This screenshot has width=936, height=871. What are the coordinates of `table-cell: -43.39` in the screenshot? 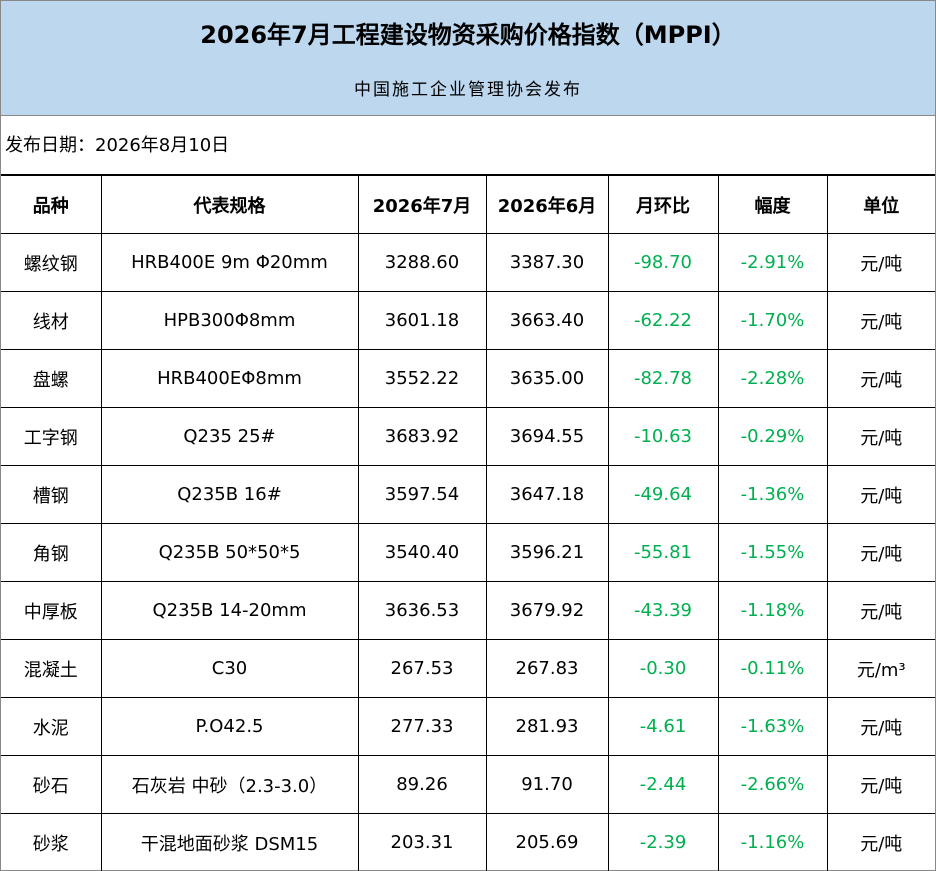 It's located at (663, 610).